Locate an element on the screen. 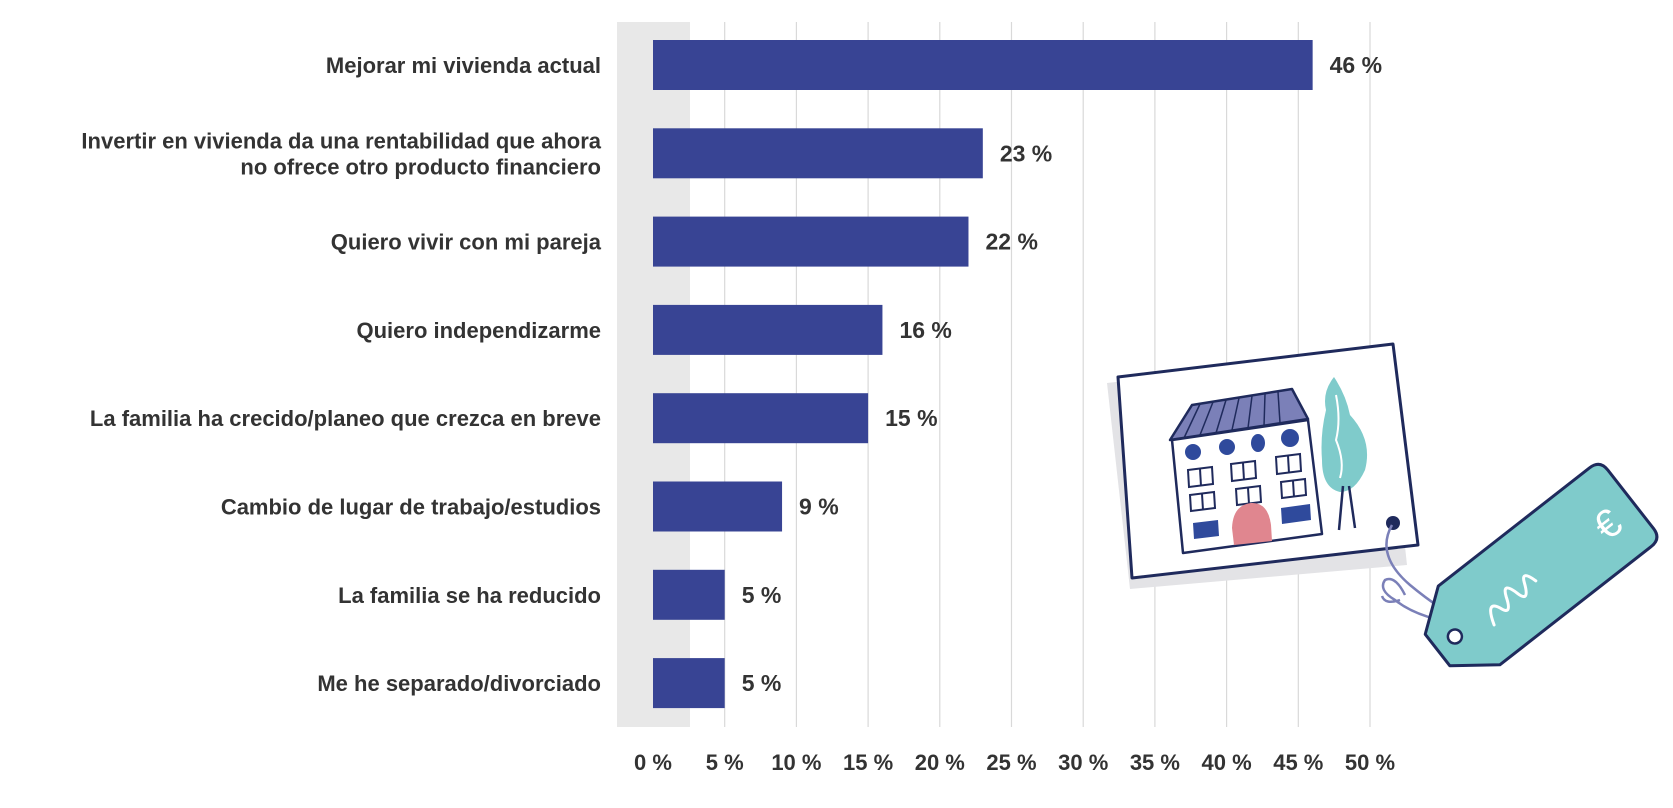 This screenshot has width=1673, height=808. category-label: La familia se ha reducido is located at coordinates (469, 595).